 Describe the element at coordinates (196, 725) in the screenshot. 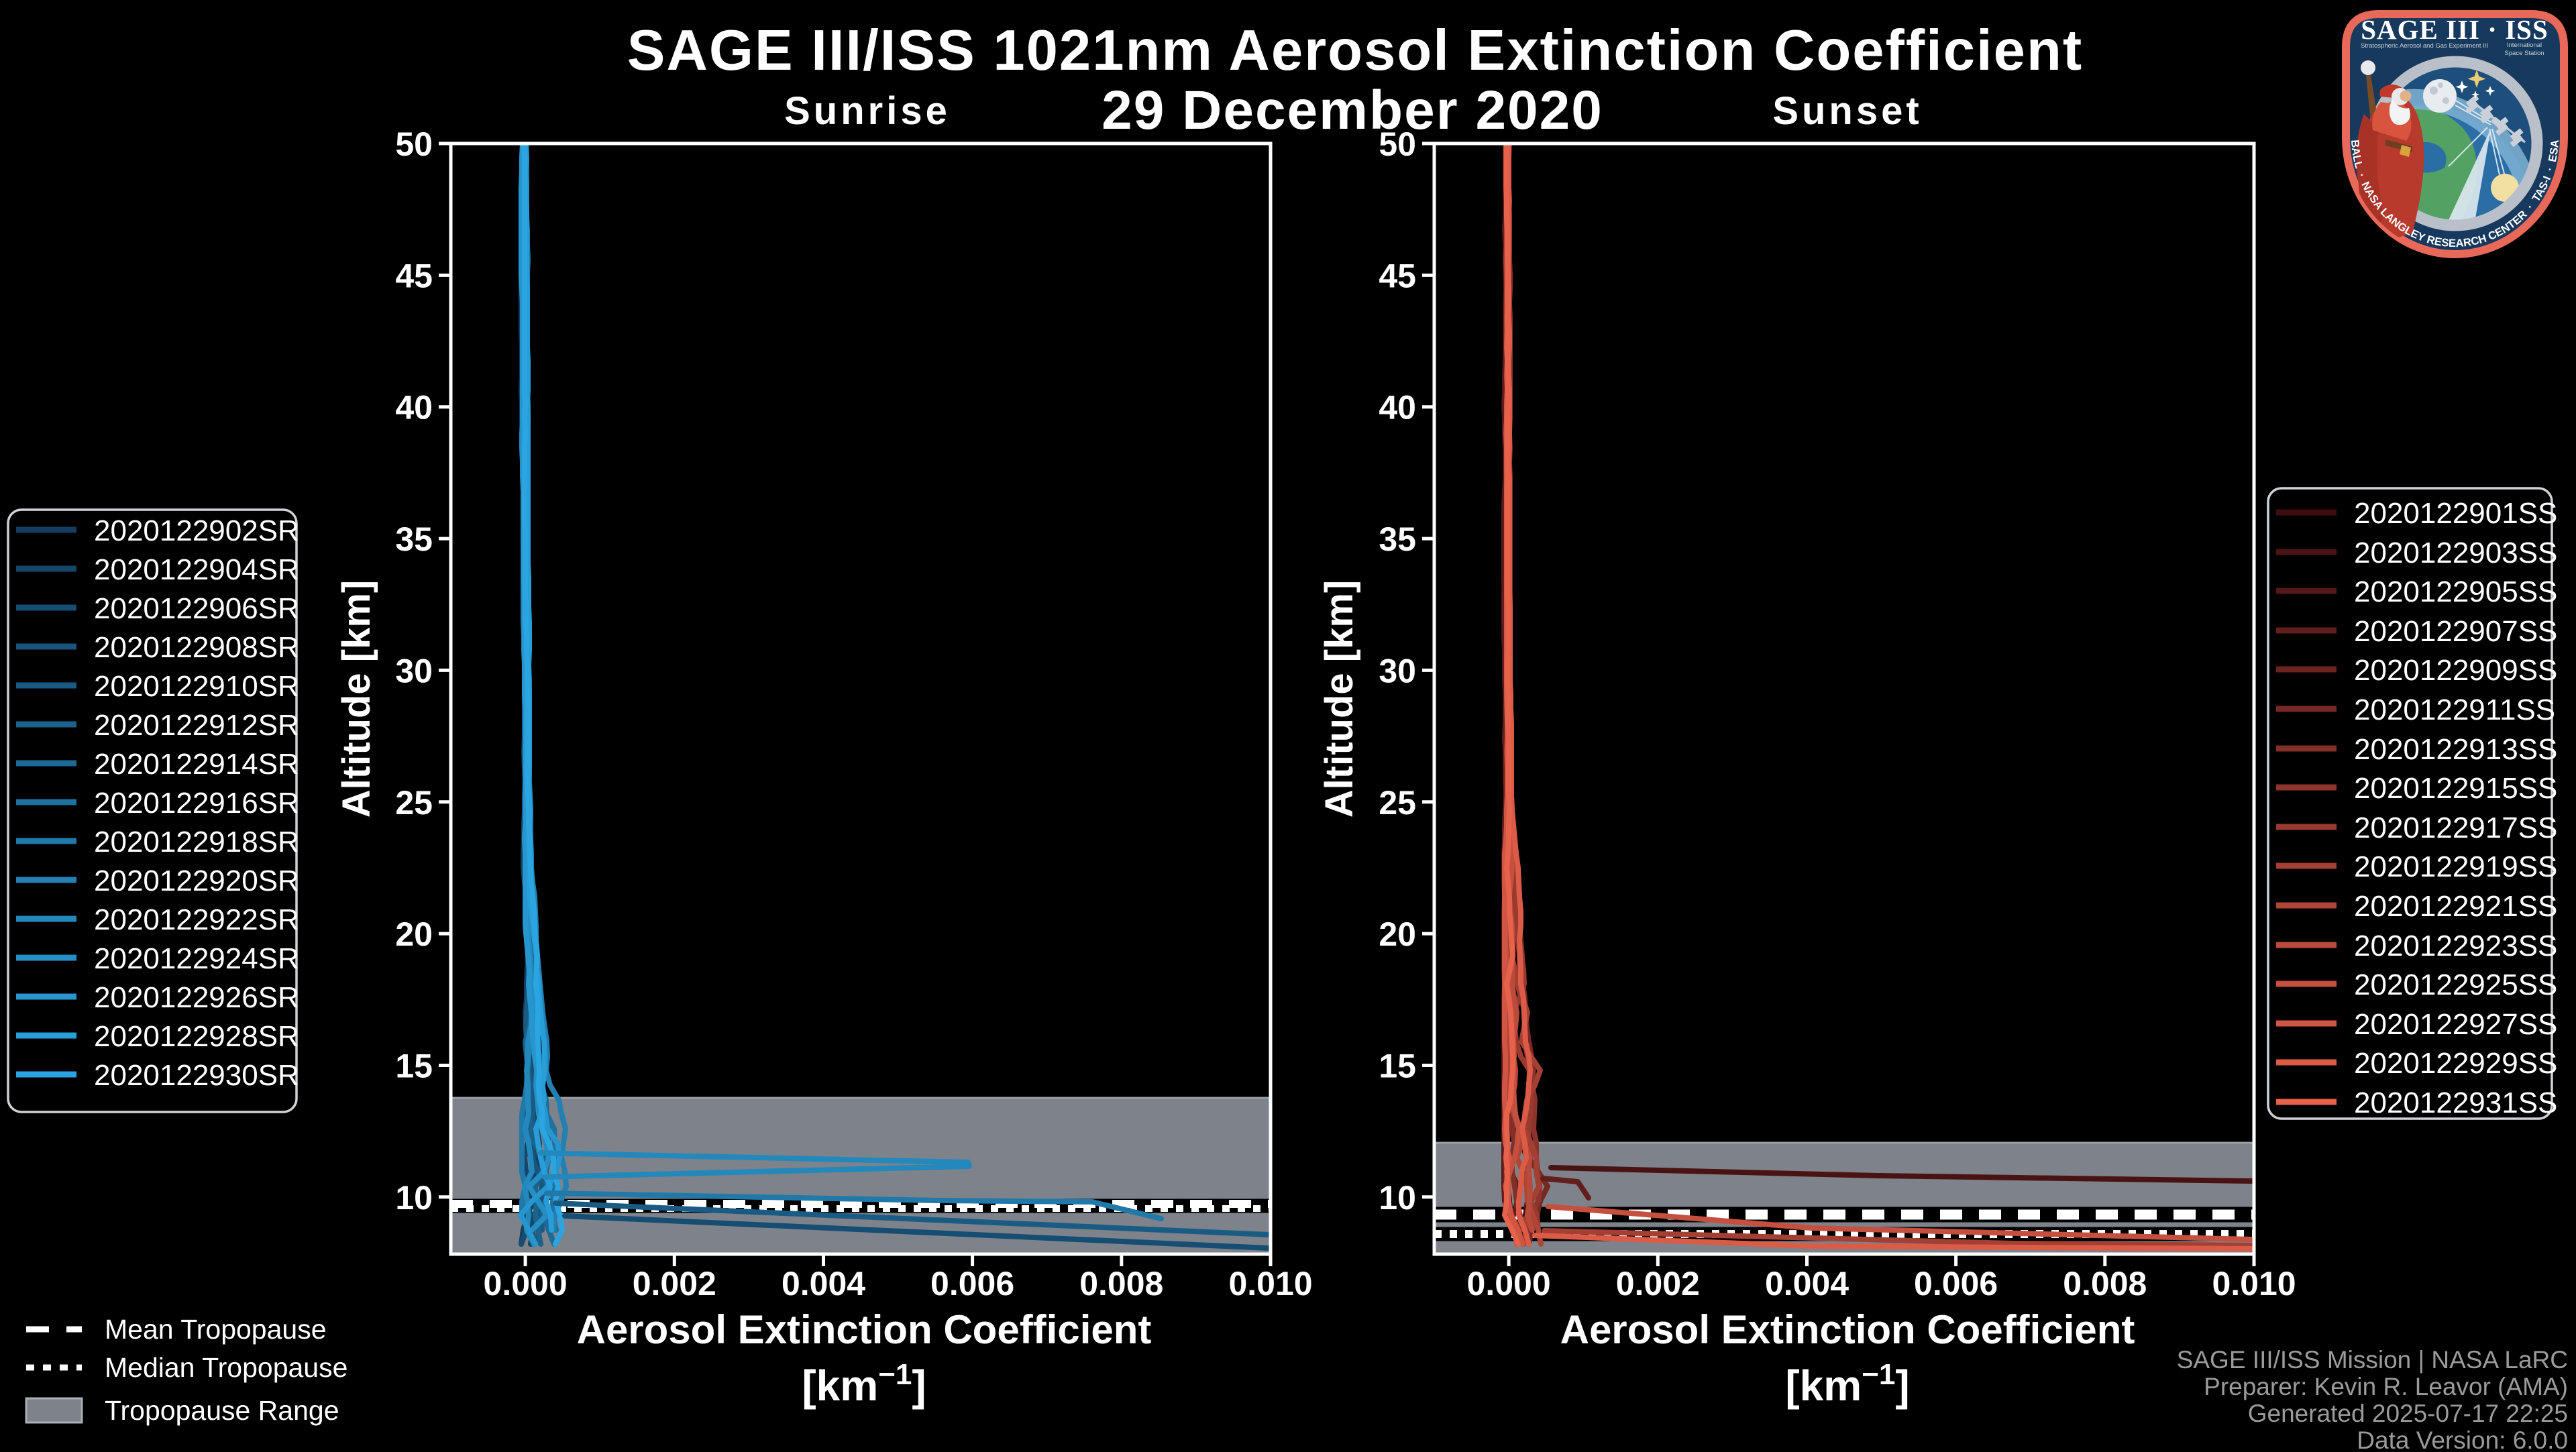

I see `svg-text: 2020122912SR` at that location.